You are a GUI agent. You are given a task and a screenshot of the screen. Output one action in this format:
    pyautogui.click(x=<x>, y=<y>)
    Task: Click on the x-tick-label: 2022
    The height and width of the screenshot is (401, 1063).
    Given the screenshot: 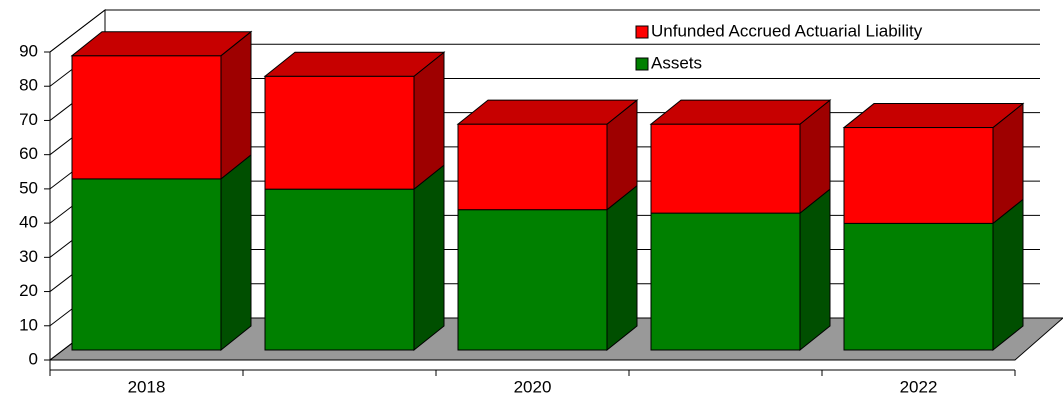 What is the action you would take?
    pyautogui.click(x=919, y=386)
    